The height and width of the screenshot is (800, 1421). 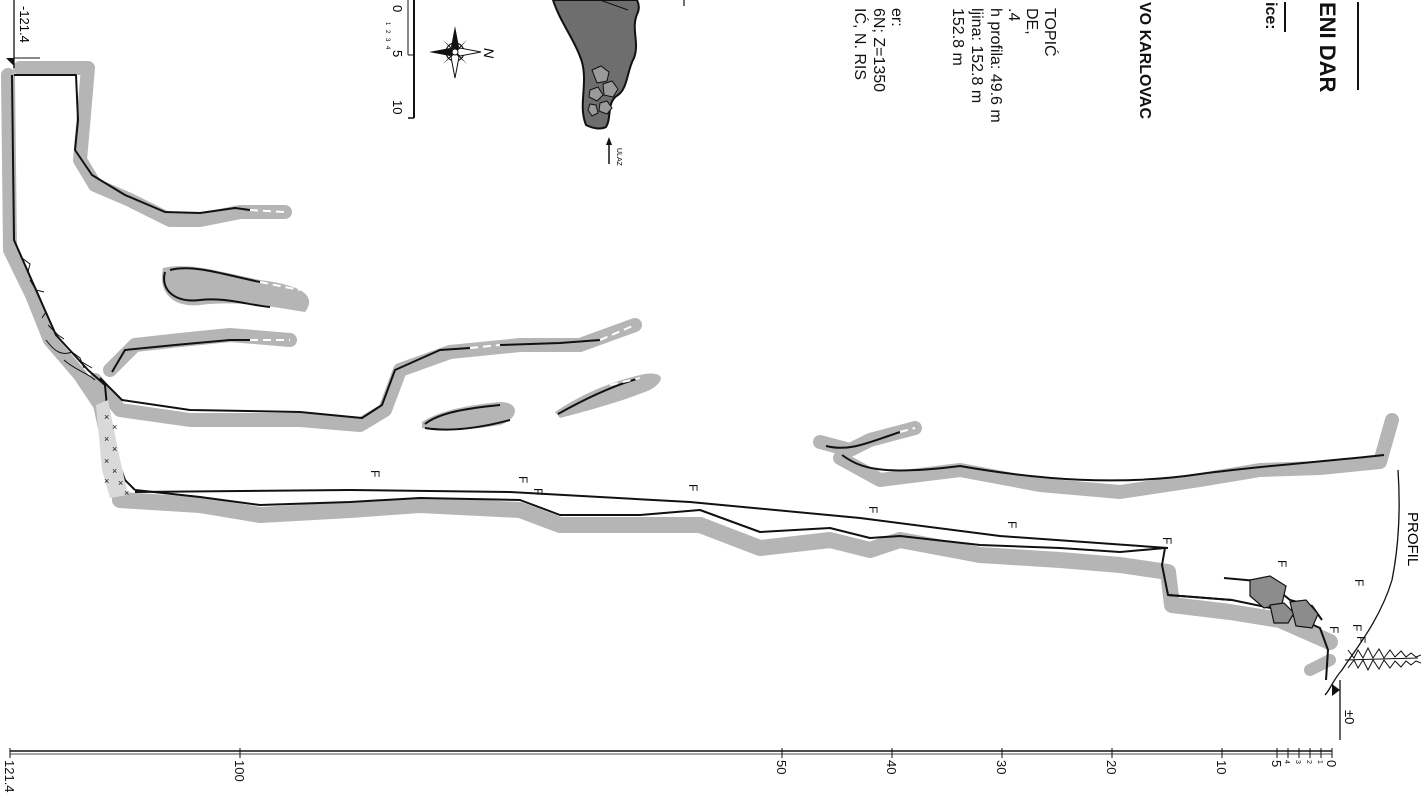 I want to click on depth-tick-121-4: 121.4, so click(x=9, y=776).